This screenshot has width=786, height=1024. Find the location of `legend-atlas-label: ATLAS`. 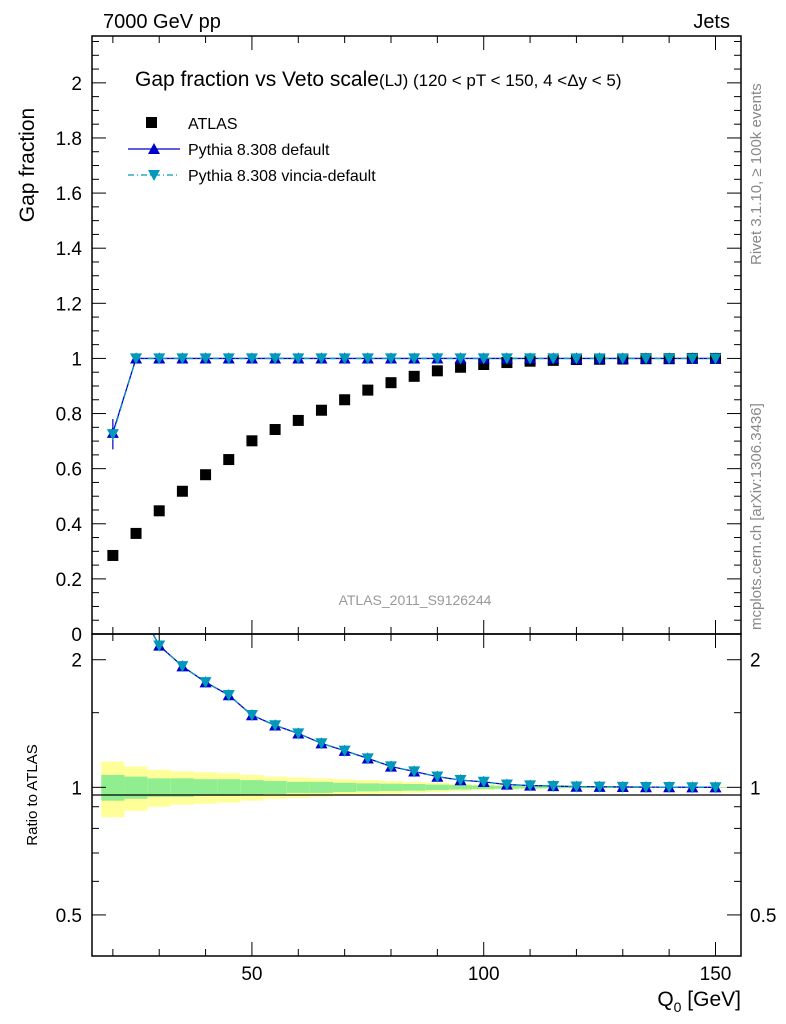

legend-atlas-label: ATLAS is located at coordinates (213, 124).